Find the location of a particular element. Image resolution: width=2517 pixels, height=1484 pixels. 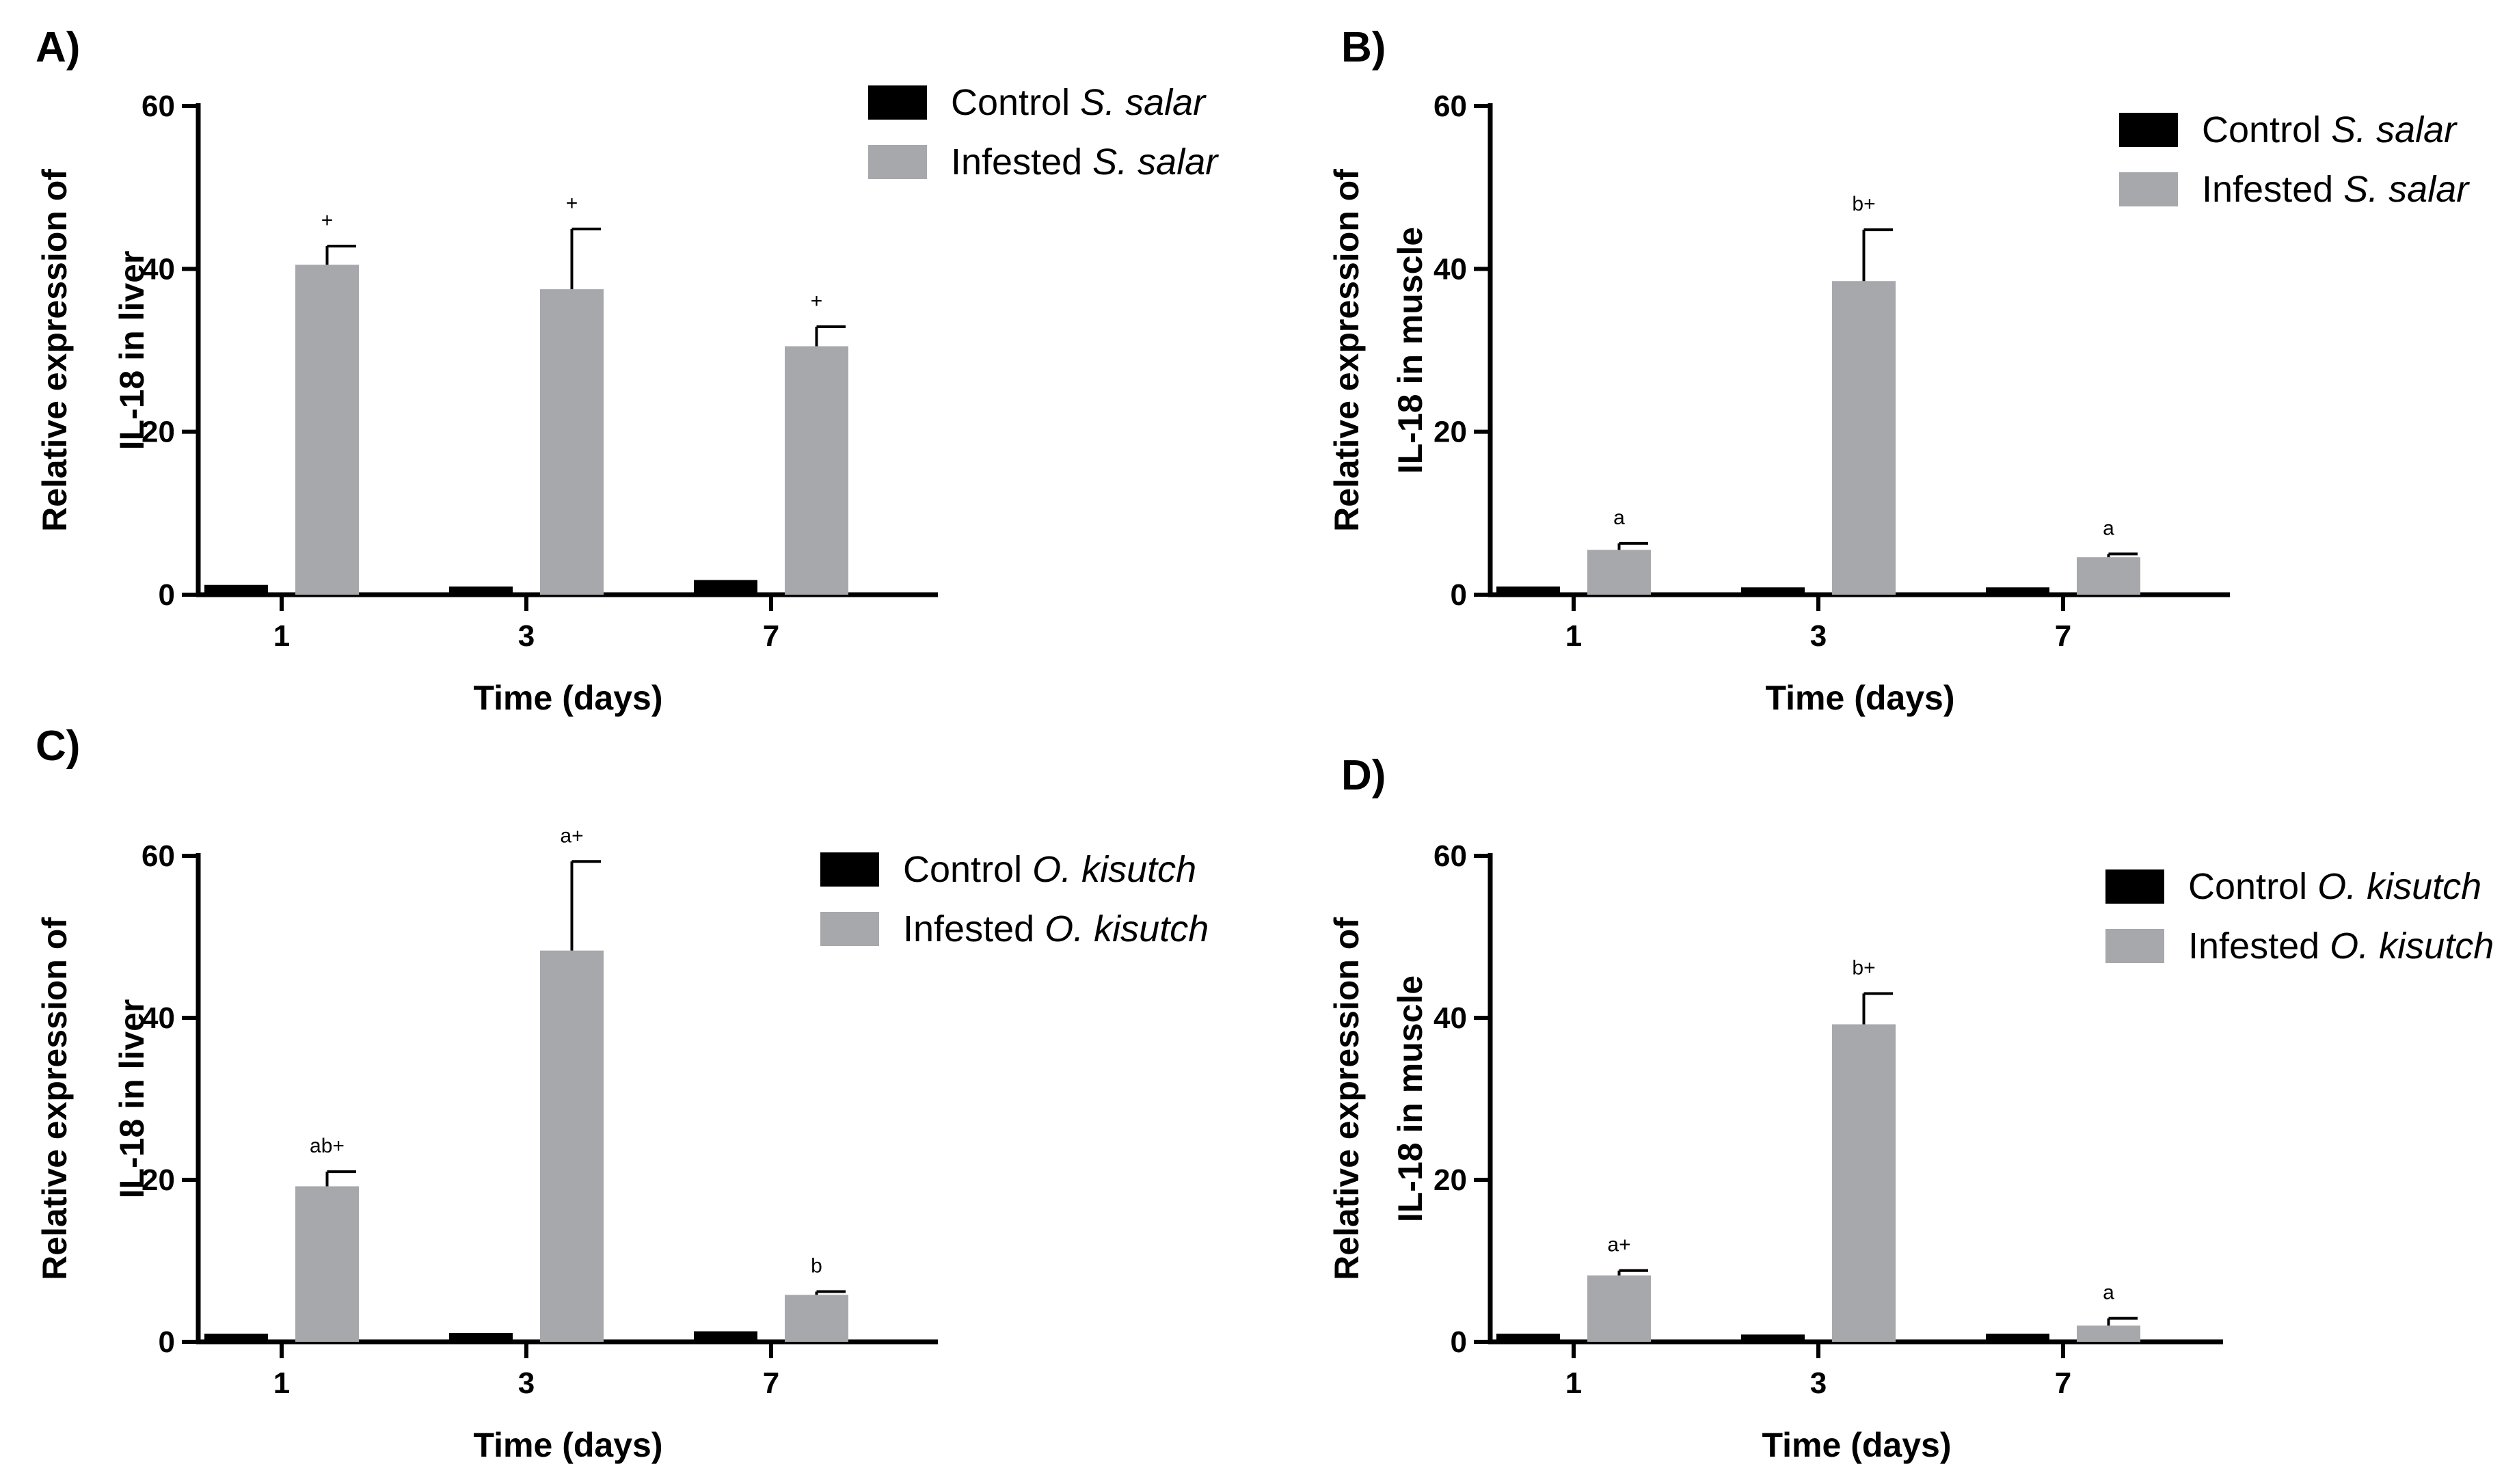

significance-label: ab+ is located at coordinates (327, 1146).